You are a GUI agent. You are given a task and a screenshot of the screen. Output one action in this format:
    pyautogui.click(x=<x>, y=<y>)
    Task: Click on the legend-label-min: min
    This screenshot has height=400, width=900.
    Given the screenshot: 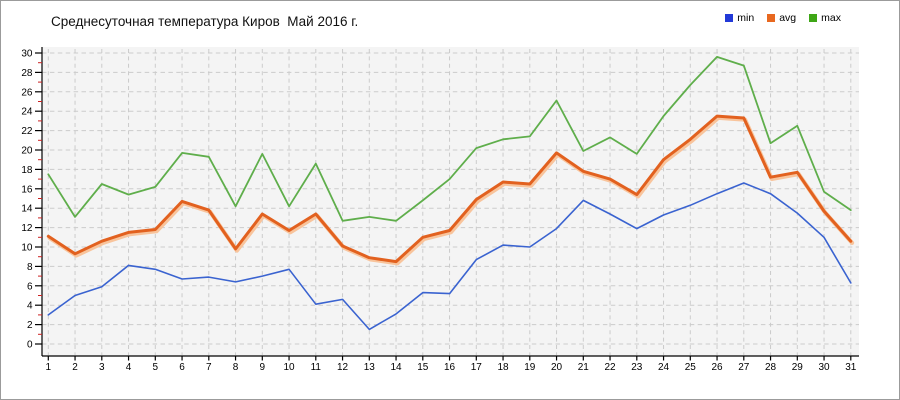 What is the action you would take?
    pyautogui.click(x=746, y=18)
    